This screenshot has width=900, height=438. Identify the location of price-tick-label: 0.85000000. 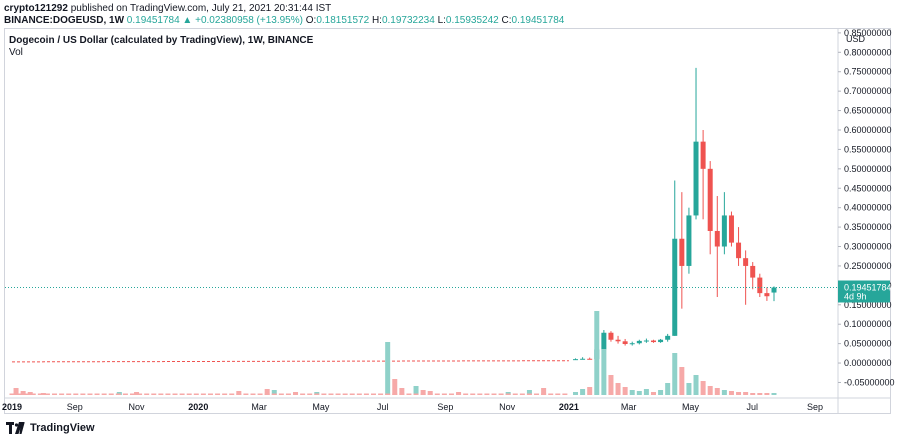
(868, 33).